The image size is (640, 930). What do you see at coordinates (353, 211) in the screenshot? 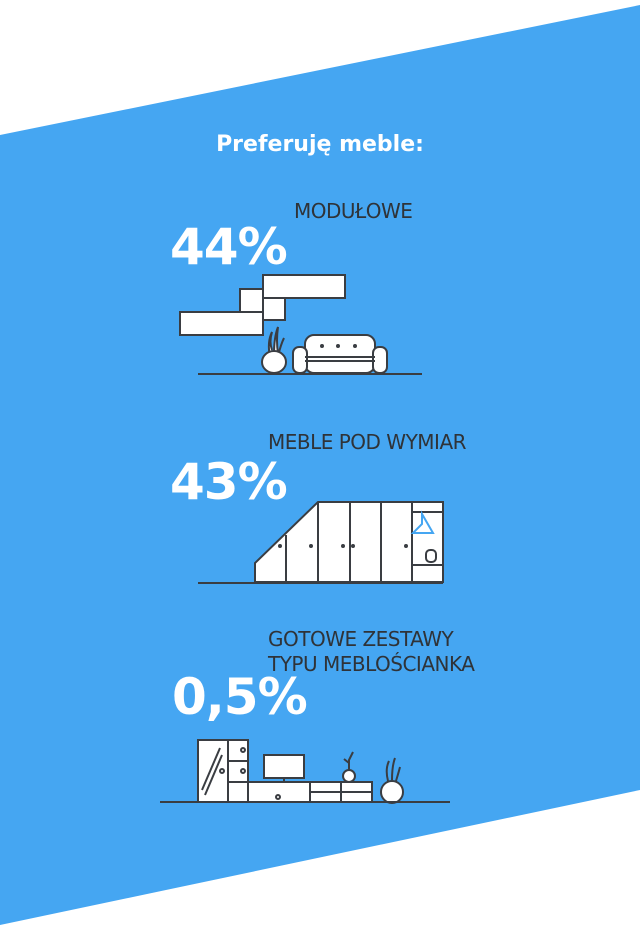
I see `item-label-modular: MODUŁOWE` at bounding box center [353, 211].